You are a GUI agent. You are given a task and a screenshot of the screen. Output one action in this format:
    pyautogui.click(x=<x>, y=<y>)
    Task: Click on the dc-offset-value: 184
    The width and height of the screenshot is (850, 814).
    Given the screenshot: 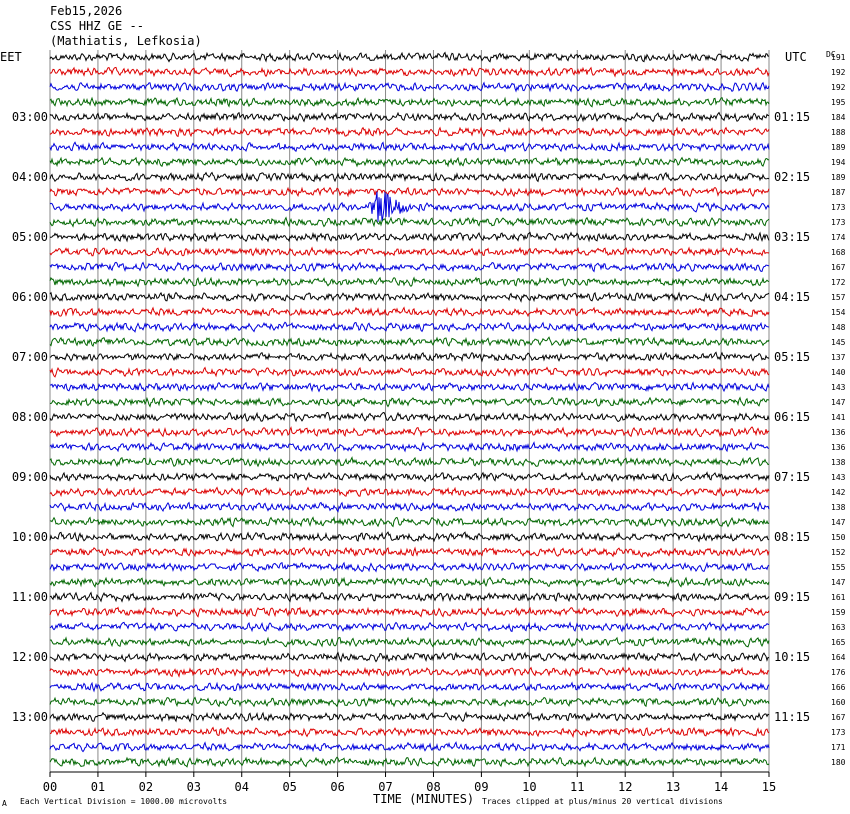 What is the action you would take?
    pyautogui.click(x=838, y=117)
    